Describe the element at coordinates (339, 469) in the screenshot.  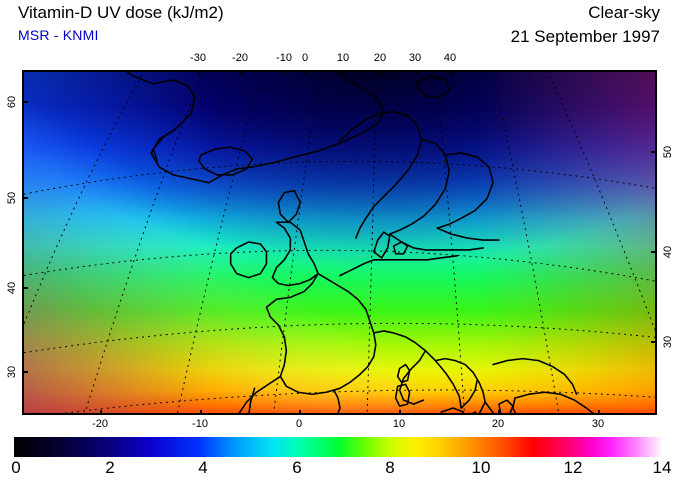
I see `colorbar-tick-labels: 0 2 4 6 8 10 12 14` at that location.